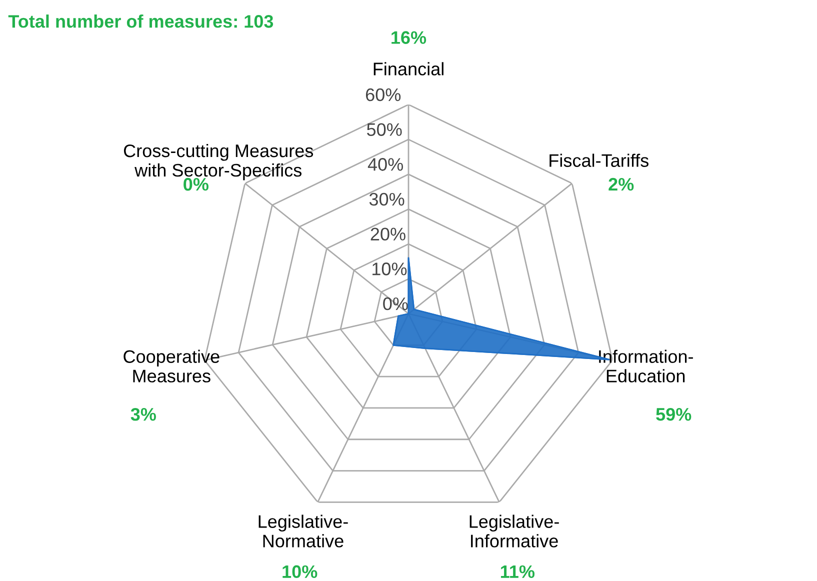  I want to click on y-tick-label: 60%, so click(383, 95).